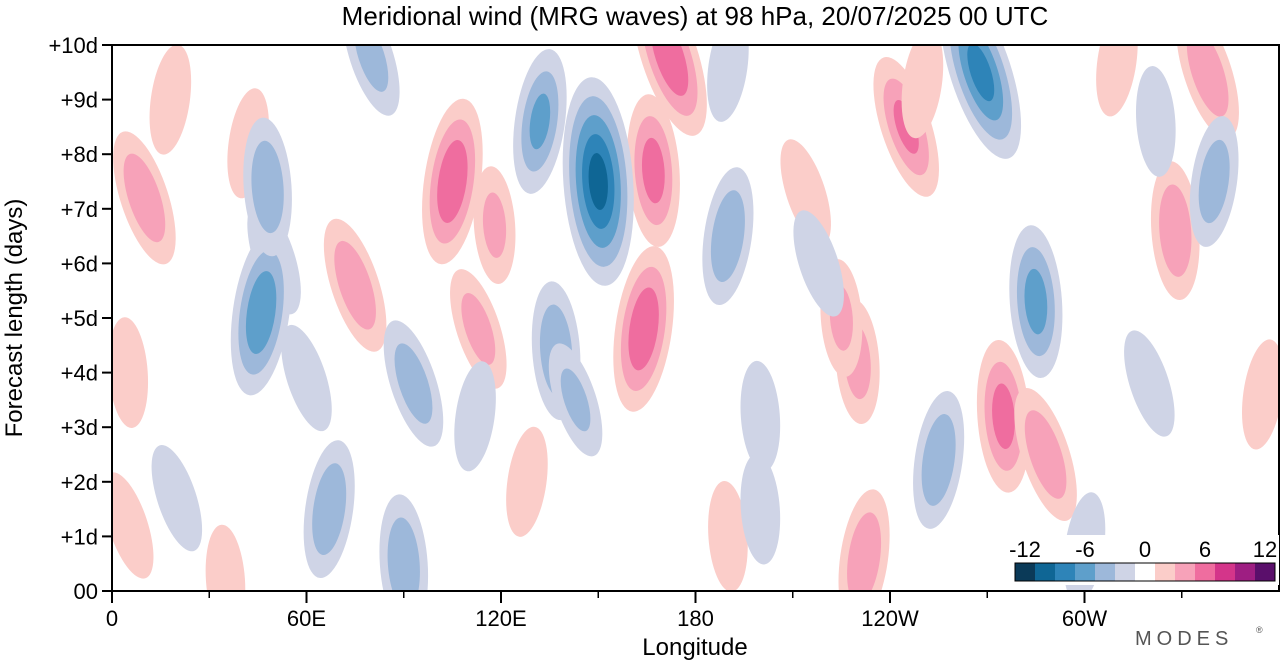 This screenshot has height=669, width=1280. I want to click on y-tick-label: +2d, so click(79, 482).